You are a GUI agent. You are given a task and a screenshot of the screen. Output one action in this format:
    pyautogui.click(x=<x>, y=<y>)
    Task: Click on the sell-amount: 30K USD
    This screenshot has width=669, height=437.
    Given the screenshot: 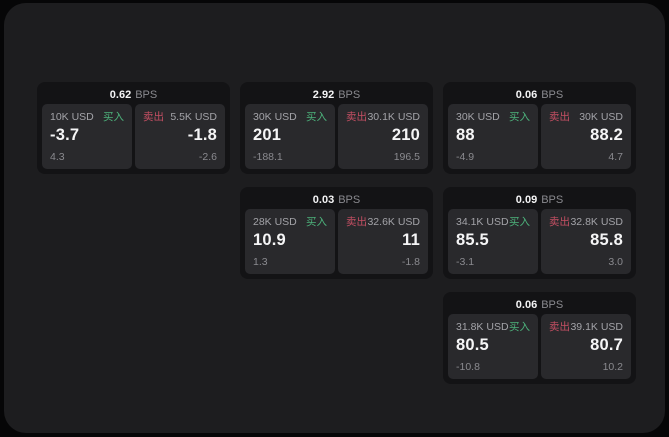 What is the action you would take?
    pyautogui.click(x=601, y=117)
    